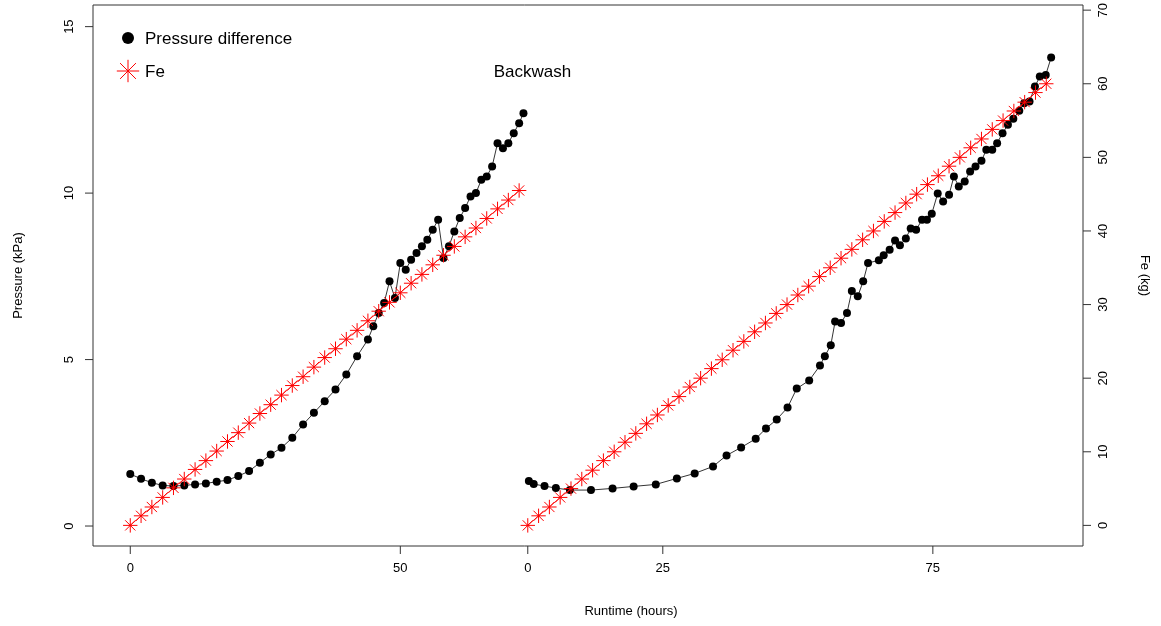  I want to click on y2-tick-label: 30, so click(1102, 304).